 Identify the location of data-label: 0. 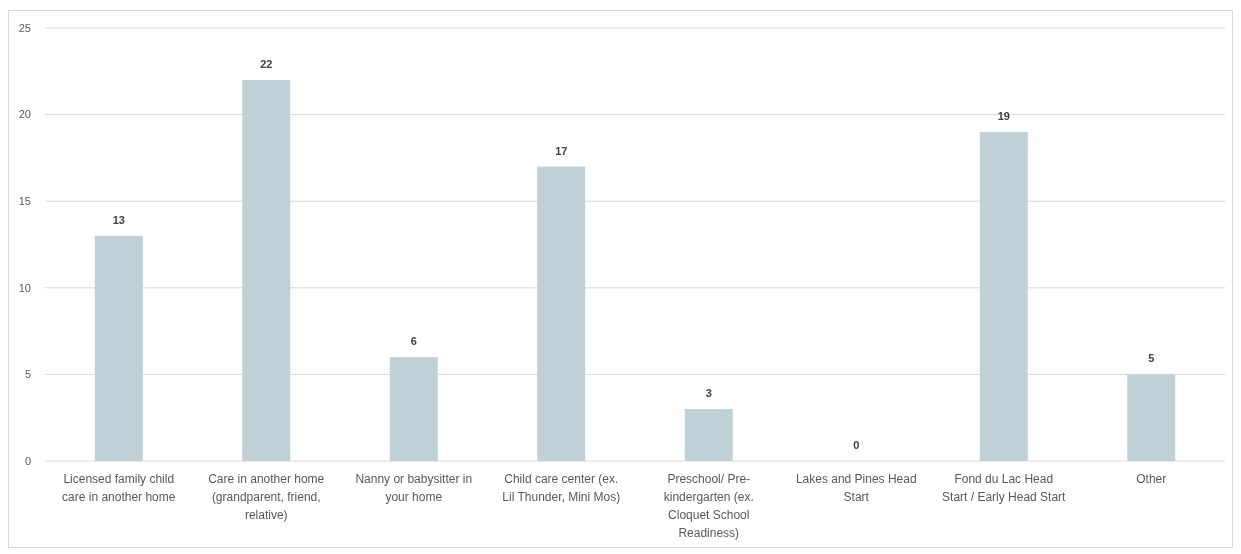
(856, 445).